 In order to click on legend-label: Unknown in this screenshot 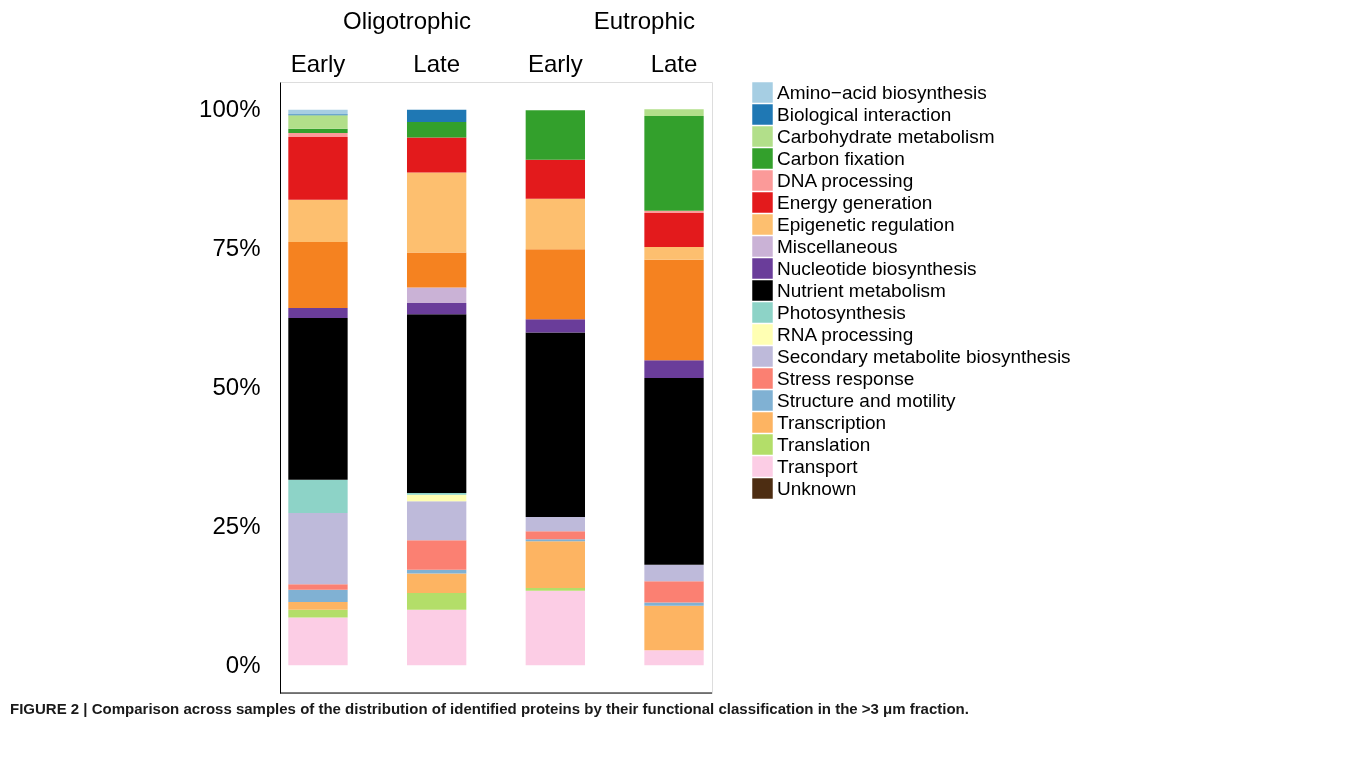, I will do `click(817, 488)`.